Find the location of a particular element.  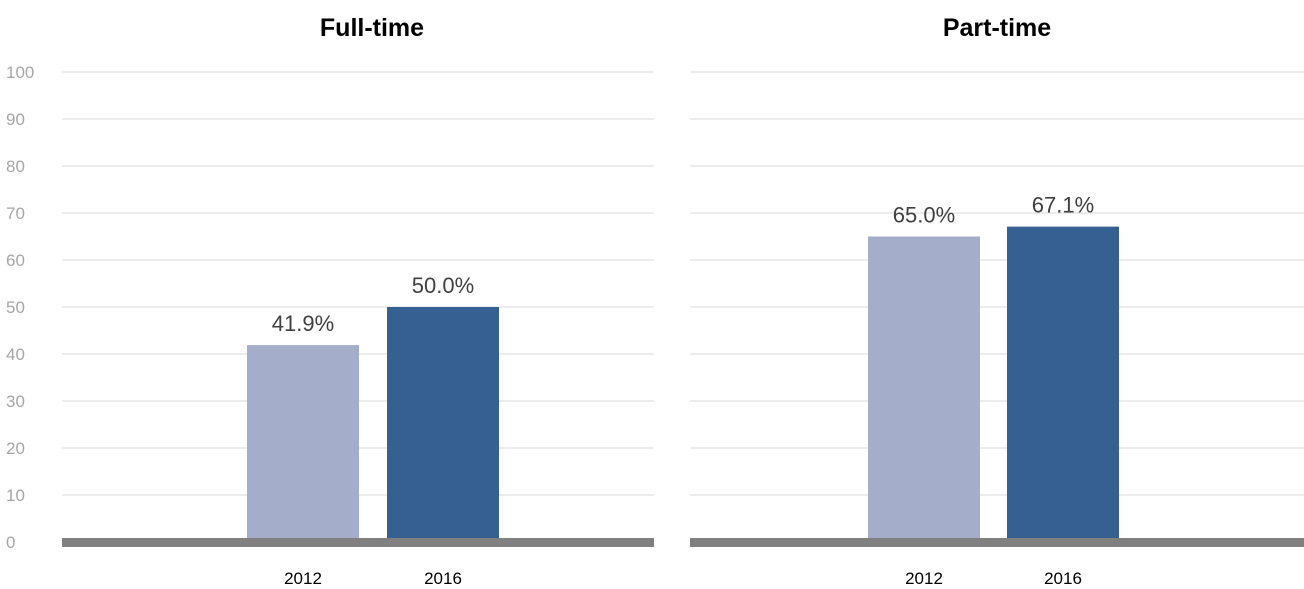

data-label-2-2016: 67.1% is located at coordinates (1063, 205).